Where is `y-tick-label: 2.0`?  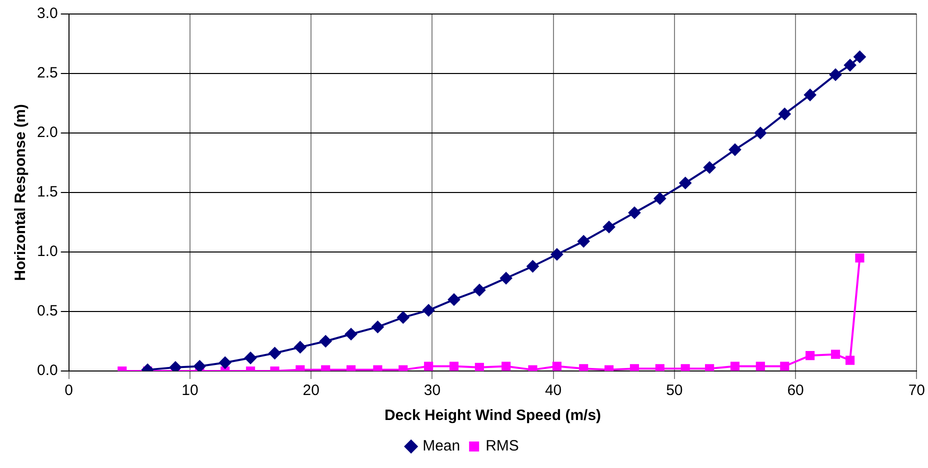
y-tick-label: 2.0 is located at coordinates (47, 133).